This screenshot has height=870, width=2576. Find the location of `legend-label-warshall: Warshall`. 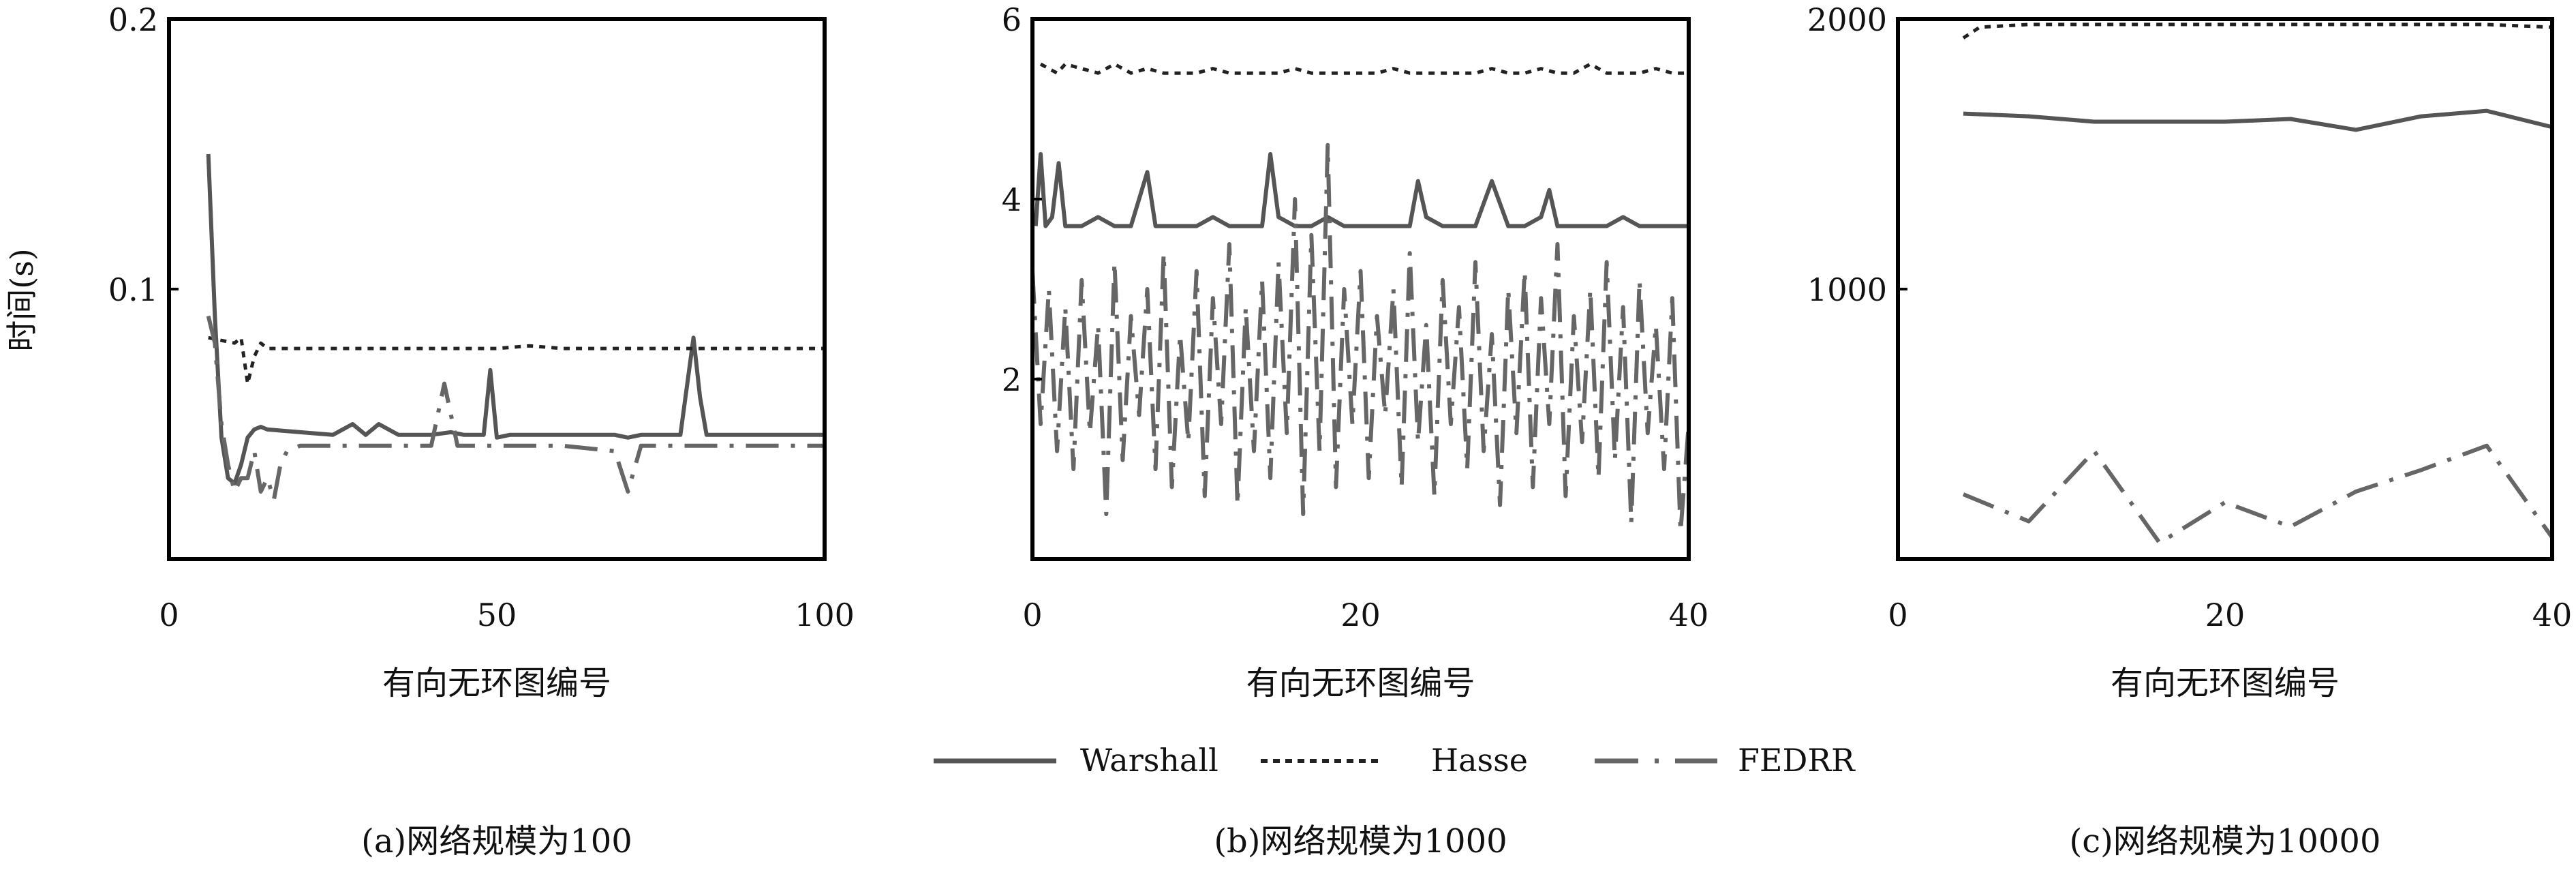

legend-label-warshall: Warshall is located at coordinates (1149, 760).